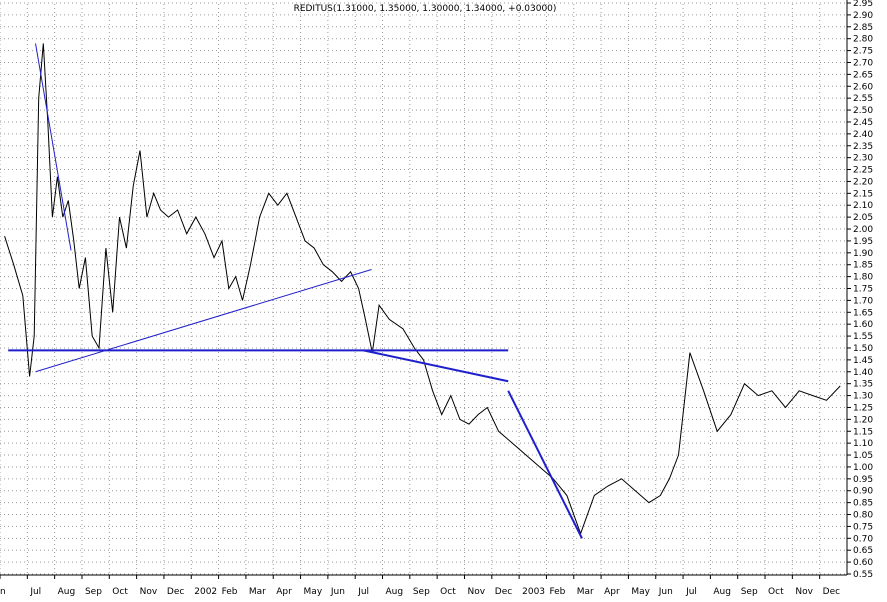 The width and height of the screenshot is (887, 602). I want to click on y-tick-label: 2.75, so click(863, 52).